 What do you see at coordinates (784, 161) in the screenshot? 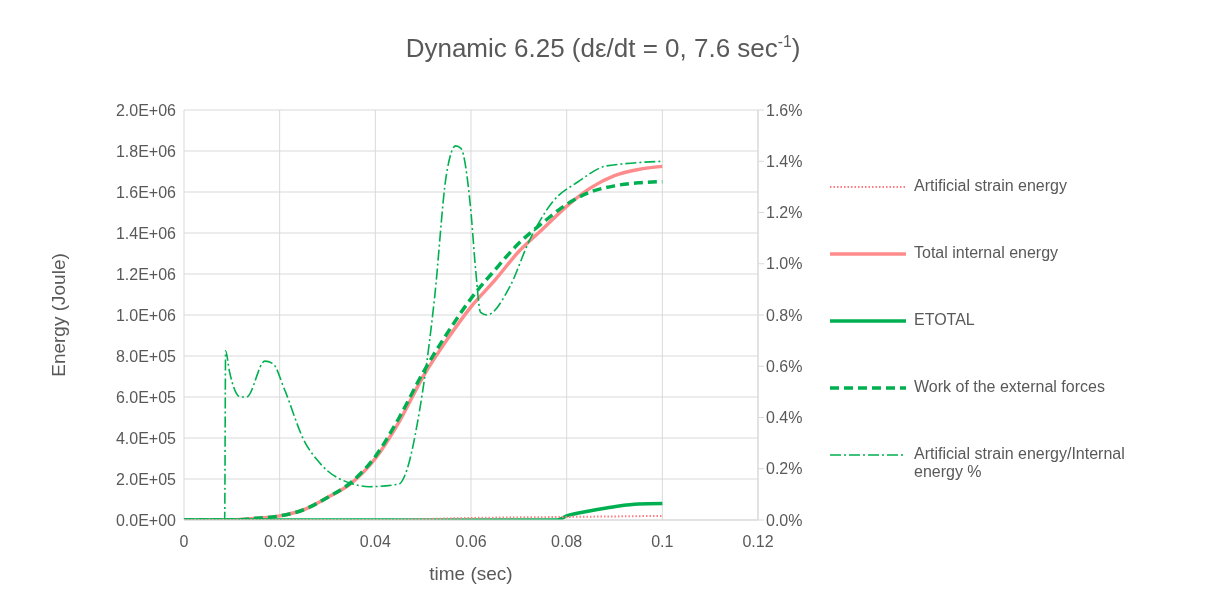
I see `y2-tick-label: 1.4%` at bounding box center [784, 161].